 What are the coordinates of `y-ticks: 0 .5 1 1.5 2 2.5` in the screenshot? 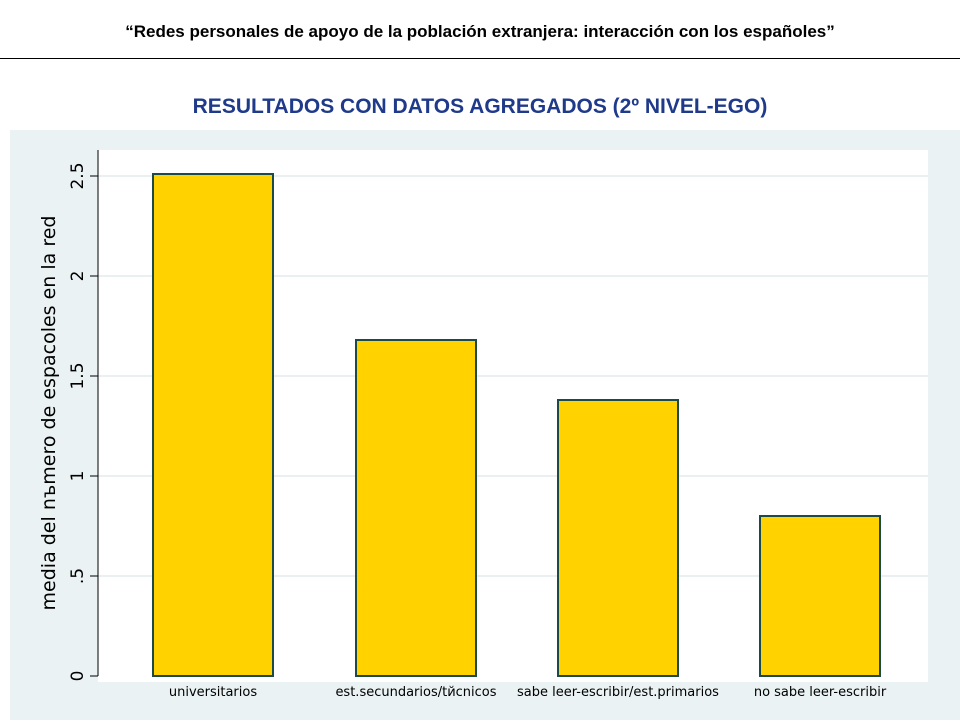 It's located at (83, 421).